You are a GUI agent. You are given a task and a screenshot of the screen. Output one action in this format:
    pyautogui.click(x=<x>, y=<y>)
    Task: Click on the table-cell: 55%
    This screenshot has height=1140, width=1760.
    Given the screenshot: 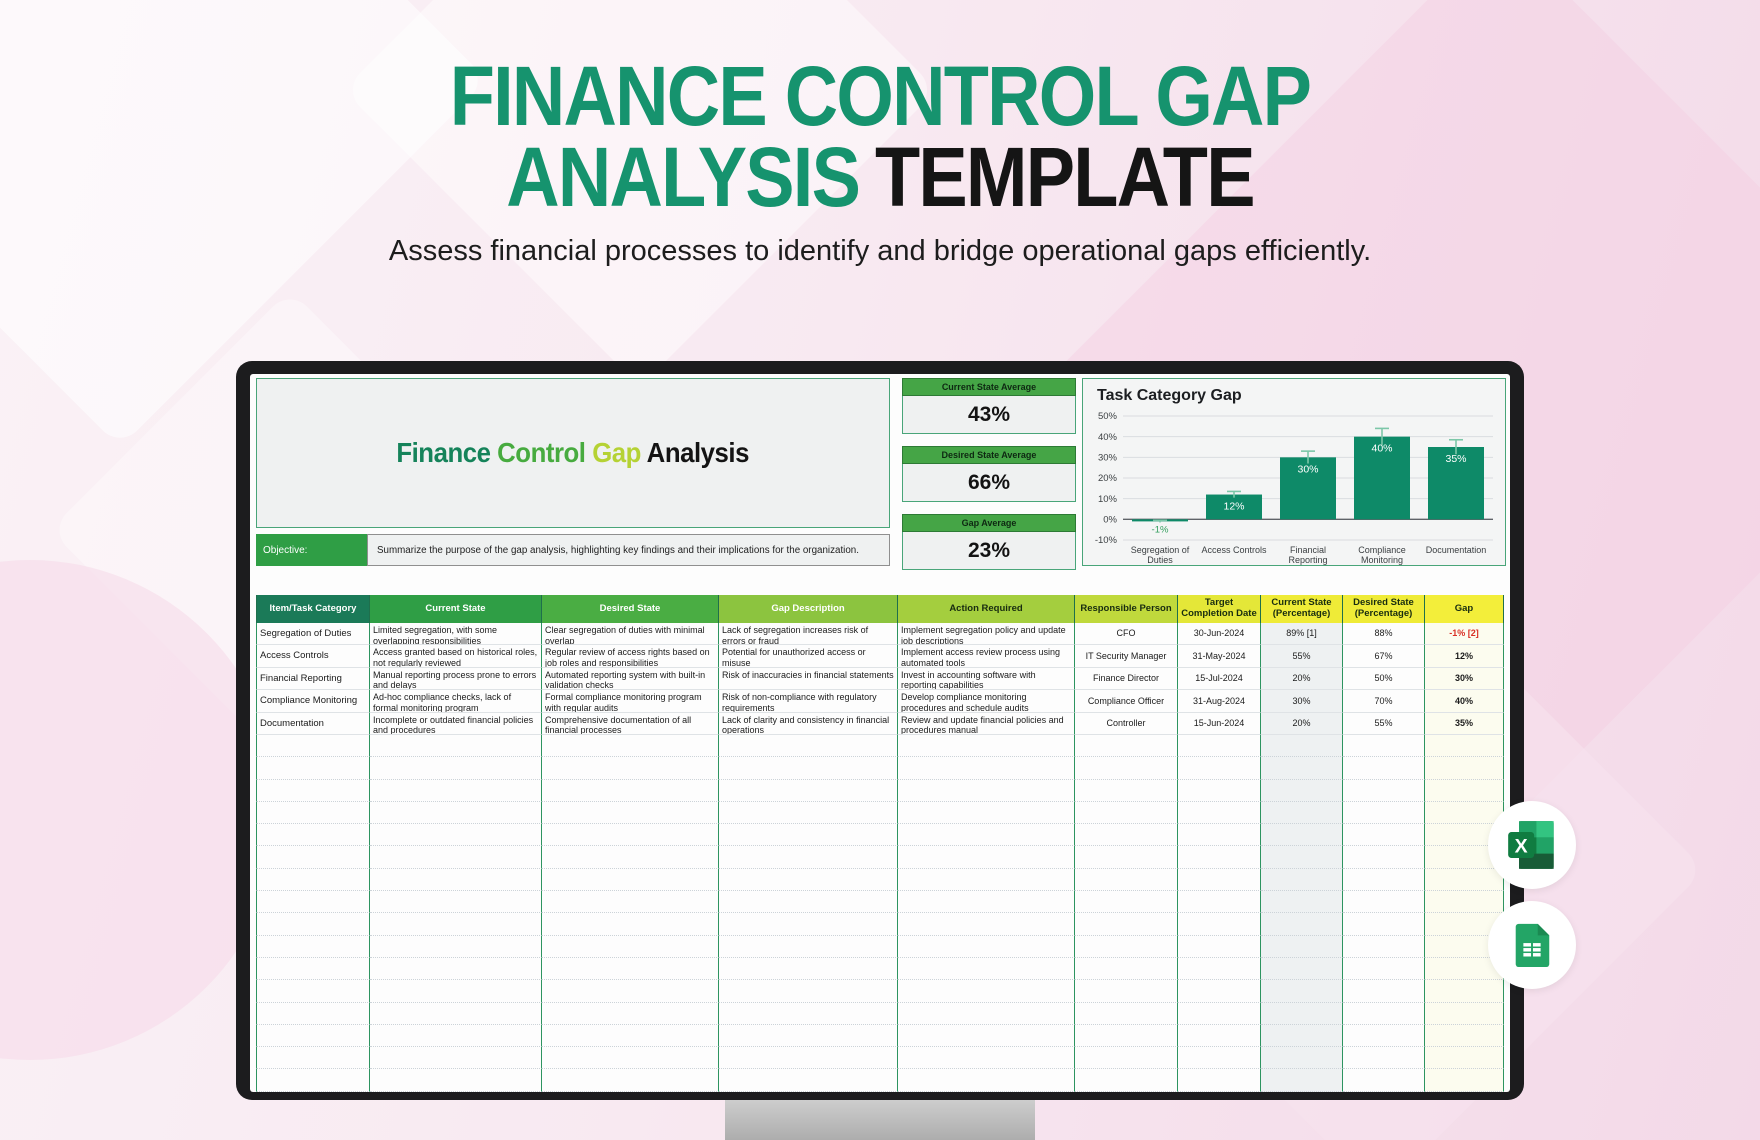 What is the action you would take?
    pyautogui.click(x=1384, y=723)
    